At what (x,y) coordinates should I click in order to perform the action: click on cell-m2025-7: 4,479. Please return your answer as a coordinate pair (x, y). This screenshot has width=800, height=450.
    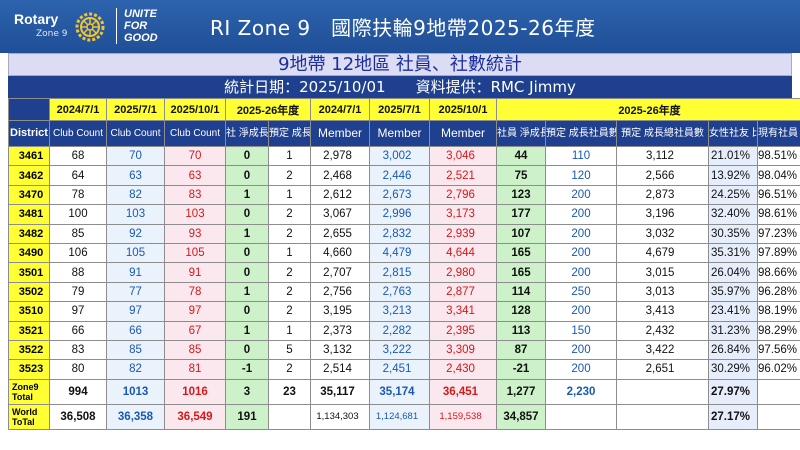
    Looking at the image, I should click on (399, 253).